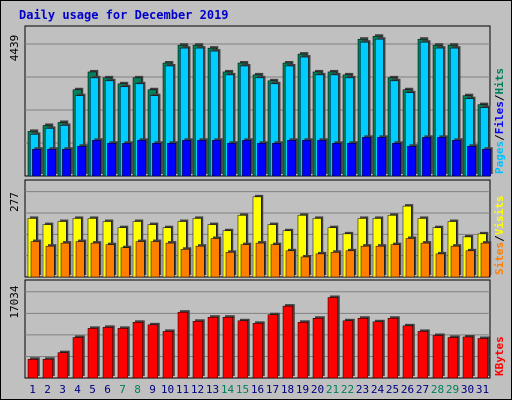 This screenshot has height=400, width=512. Describe the element at coordinates (378, 389) in the screenshot. I see `x-tick-label-day-24: 24` at that location.